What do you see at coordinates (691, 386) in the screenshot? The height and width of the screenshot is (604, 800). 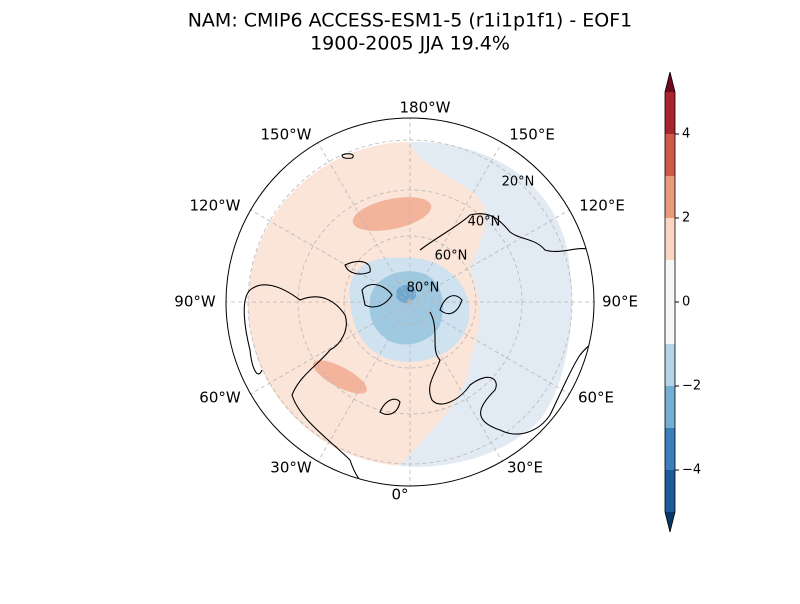 I see `colorbar-tick-label: −2` at bounding box center [691, 386].